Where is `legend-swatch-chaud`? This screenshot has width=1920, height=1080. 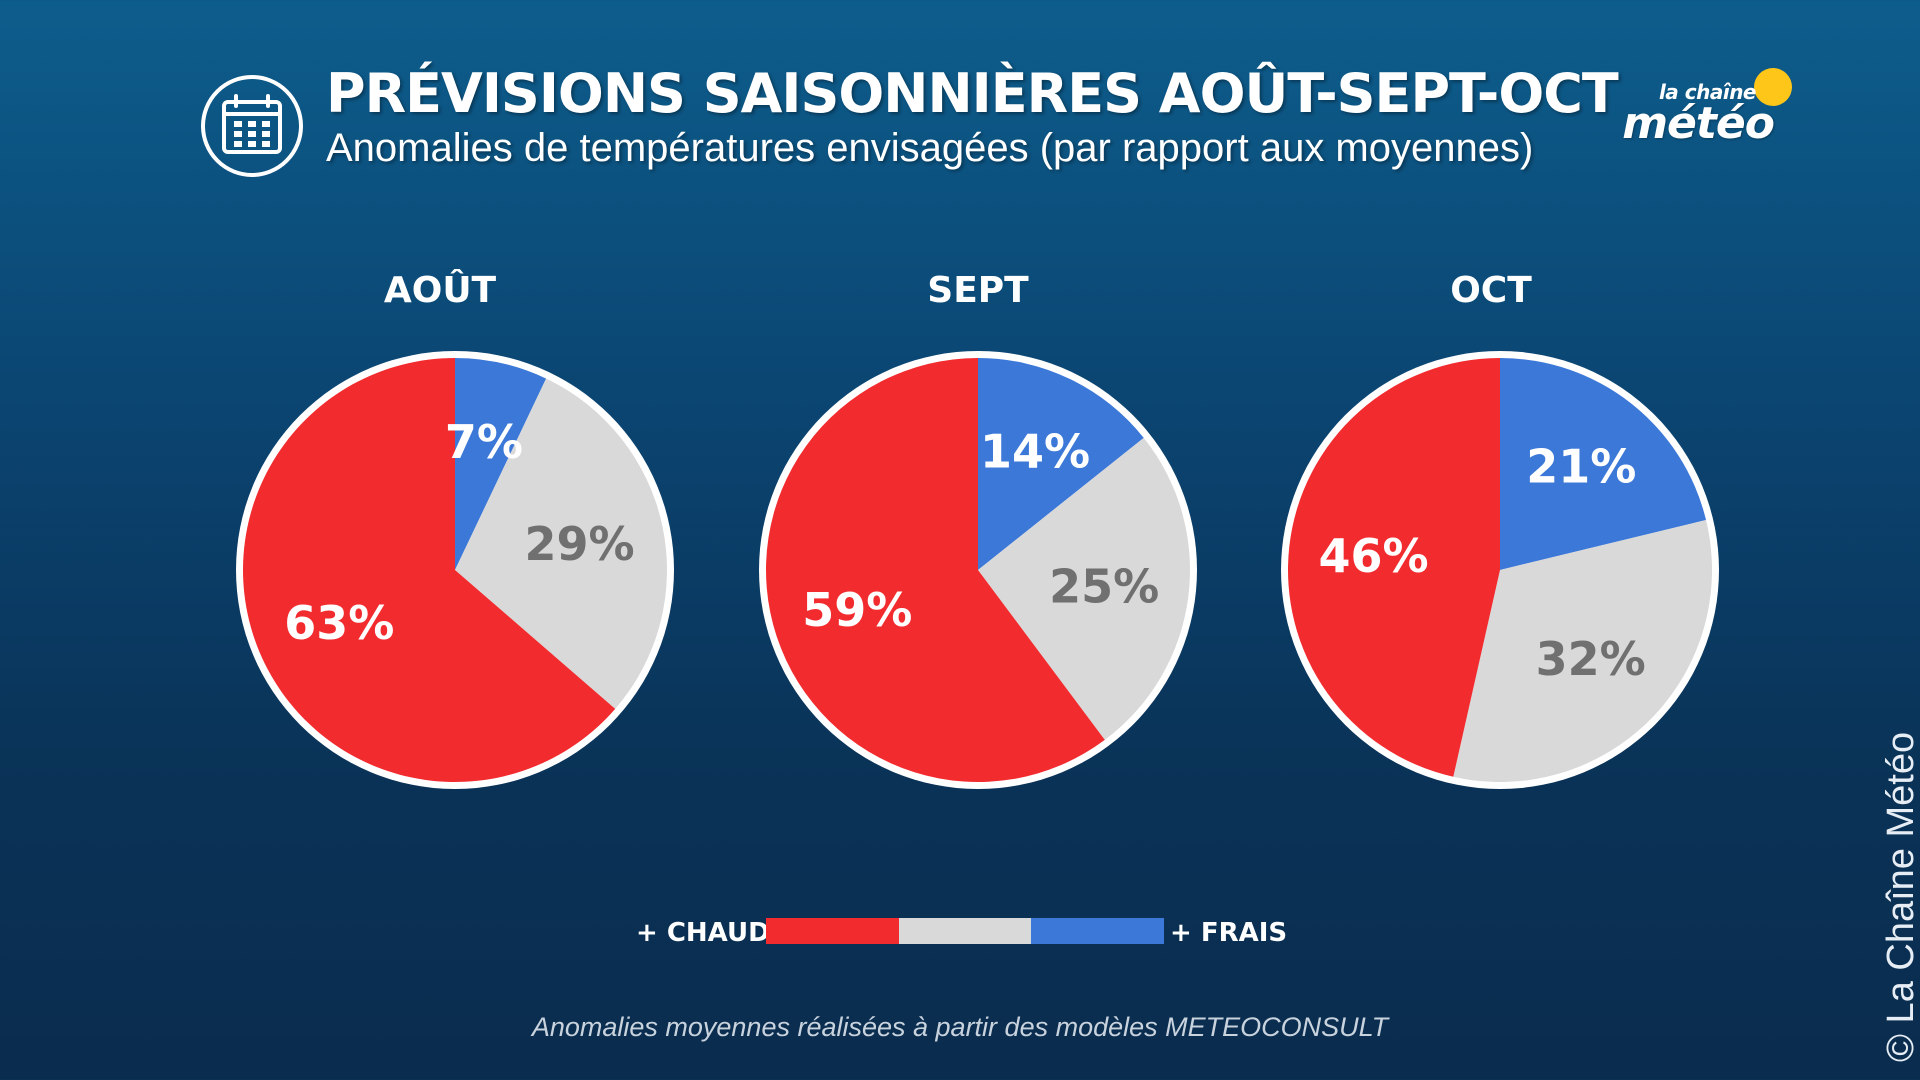 legend-swatch-chaud is located at coordinates (832, 931).